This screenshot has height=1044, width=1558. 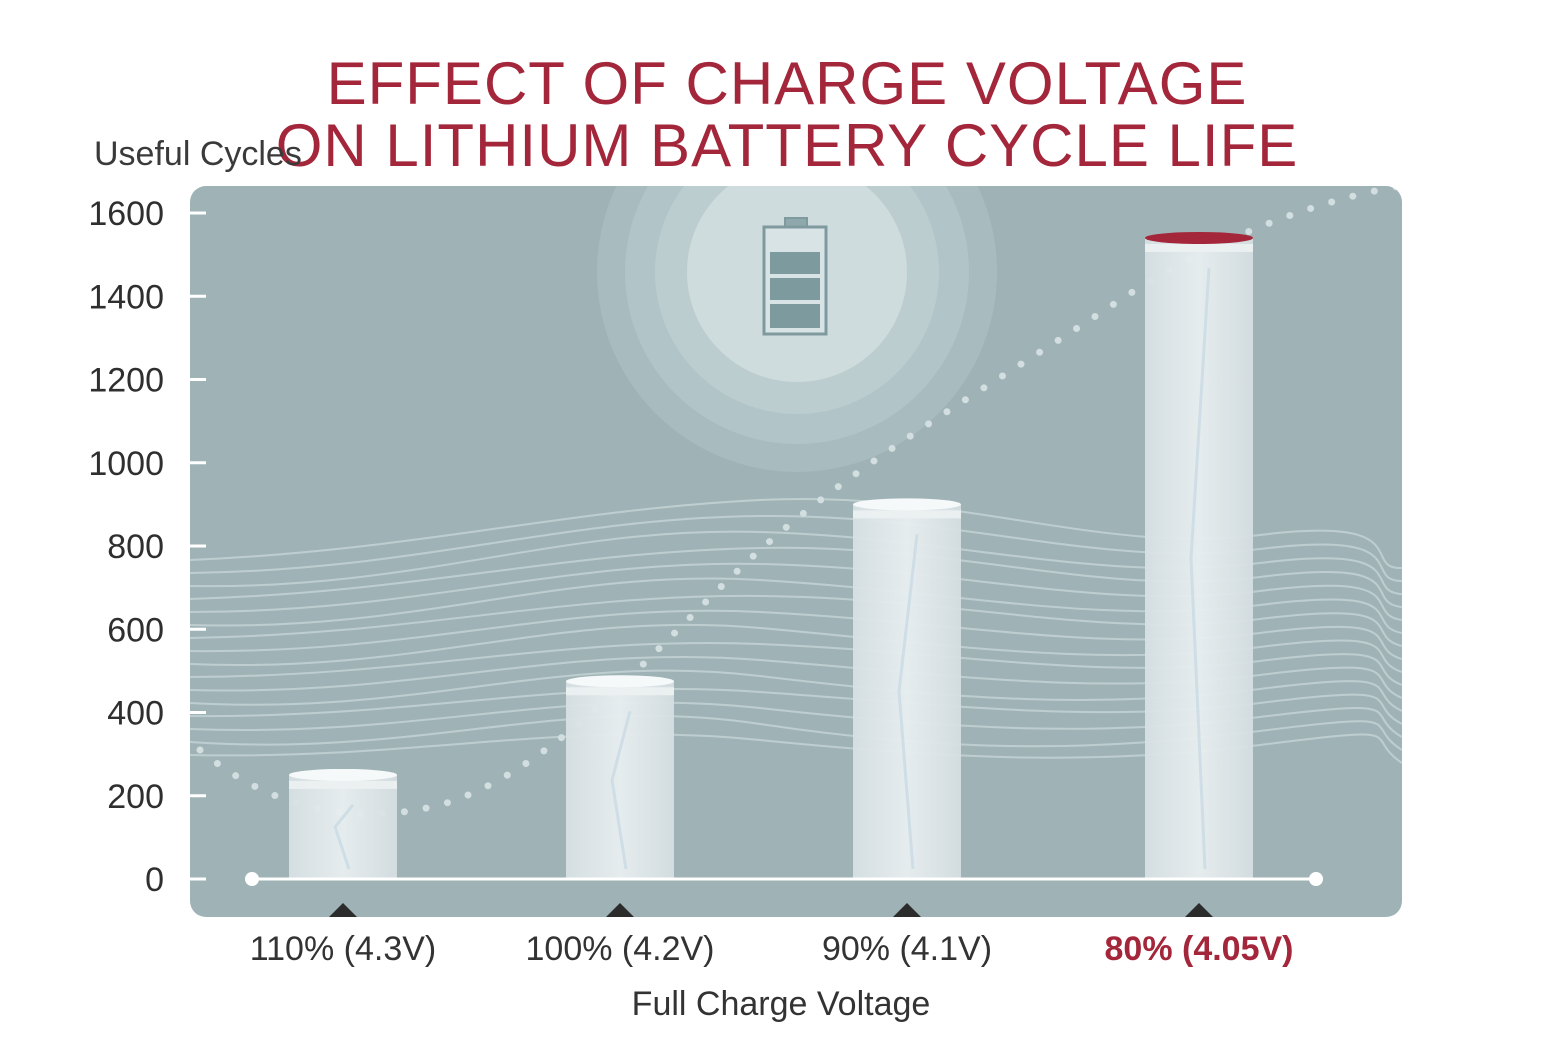 I want to click on y-axis: 0 200 400 600 800 1000 1200 1400 1600, so click(x=147, y=547).